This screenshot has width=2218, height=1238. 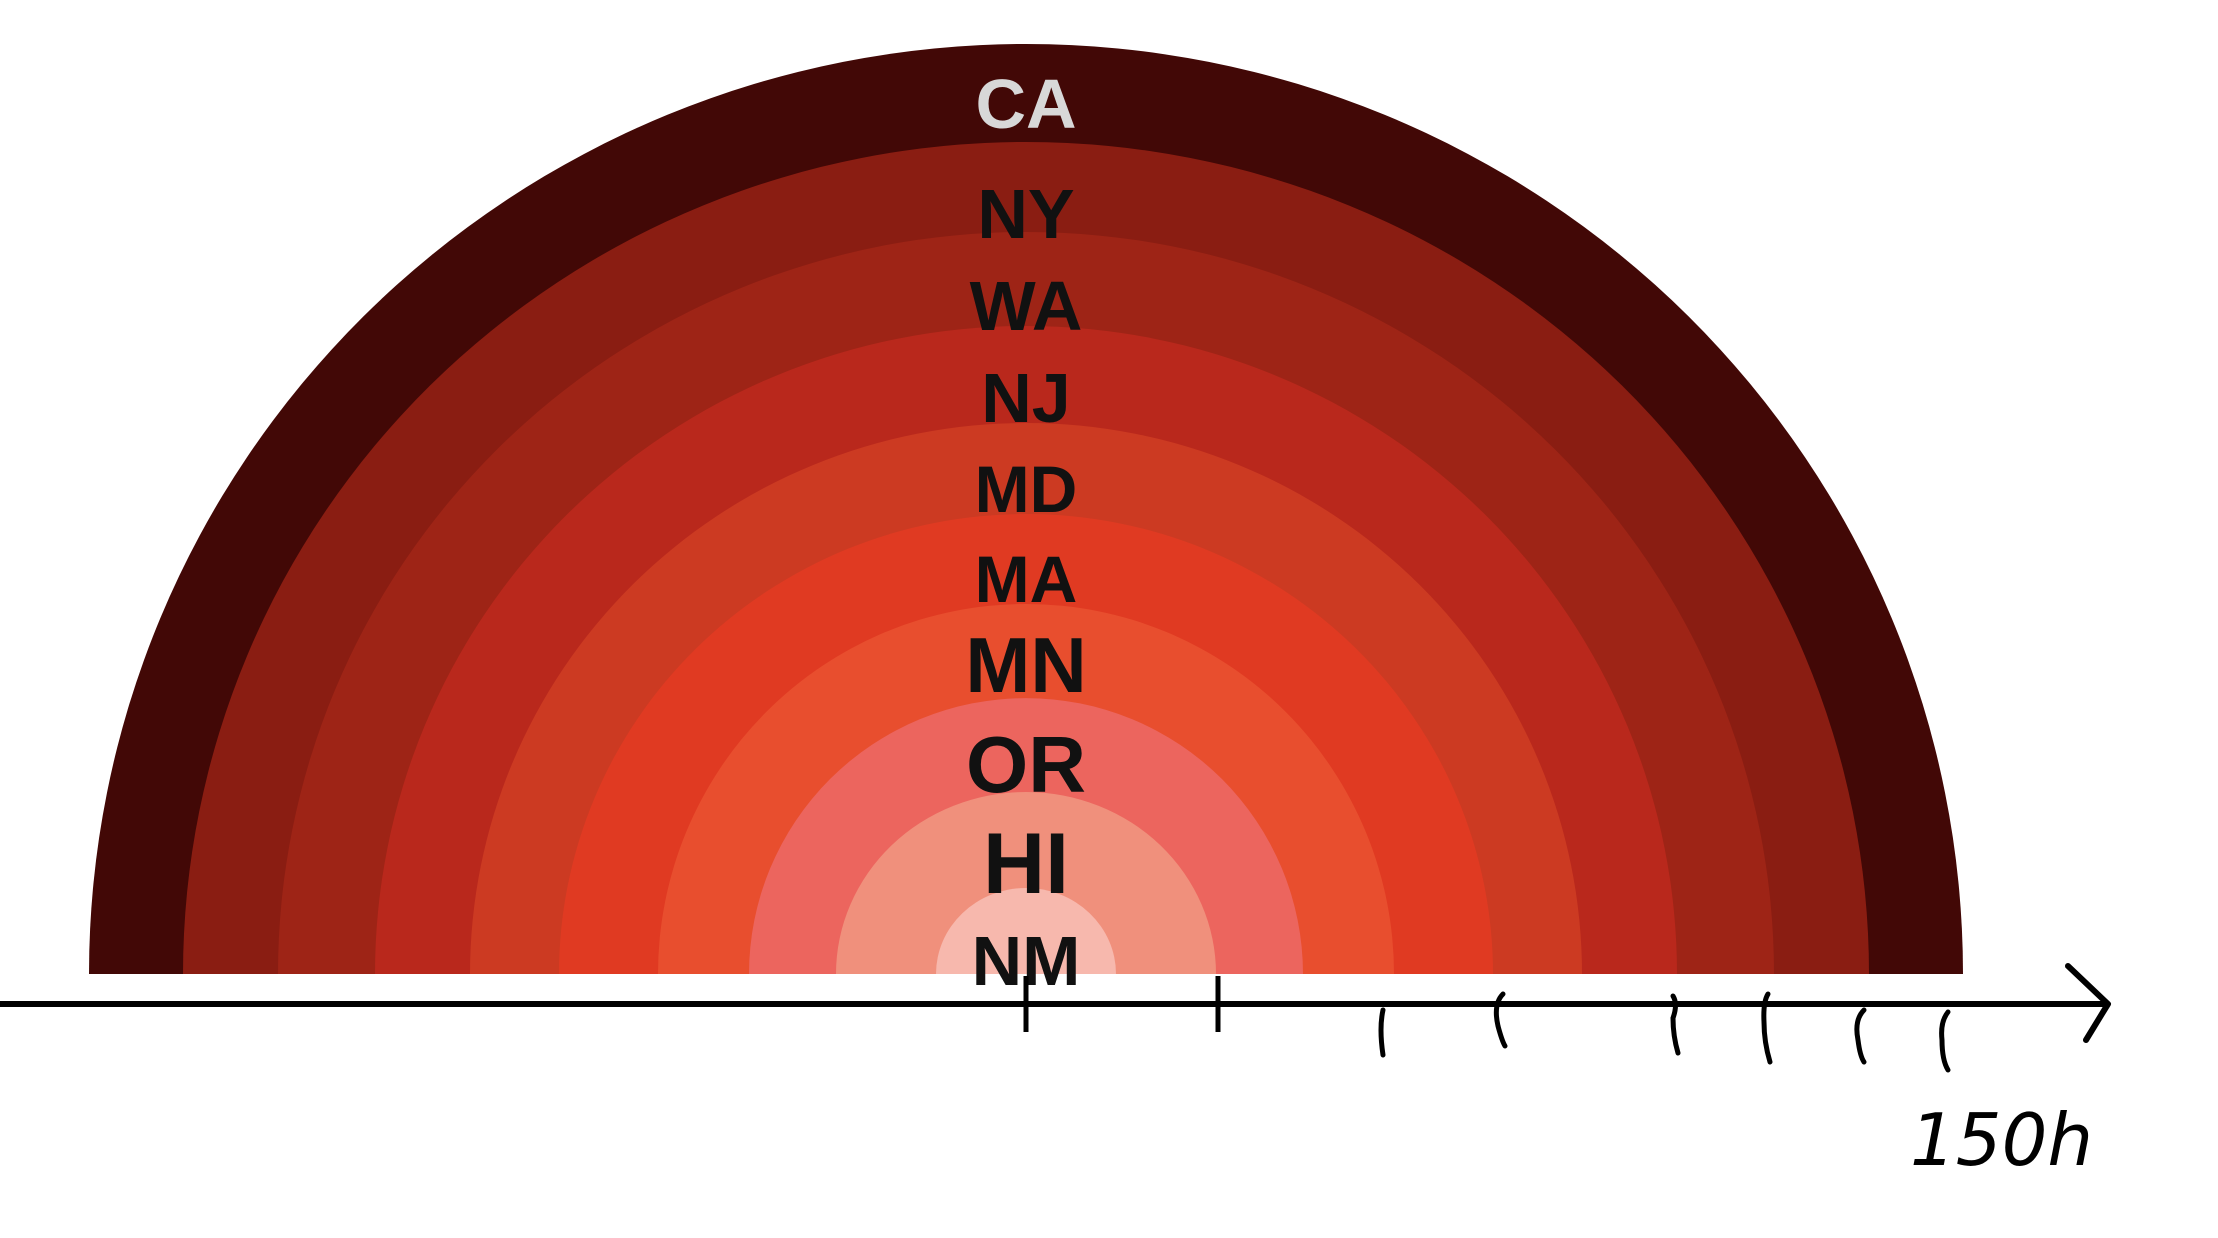 What do you see at coordinates (1025, 398) in the screenshot?
I see `ring-label-nj: NJ` at bounding box center [1025, 398].